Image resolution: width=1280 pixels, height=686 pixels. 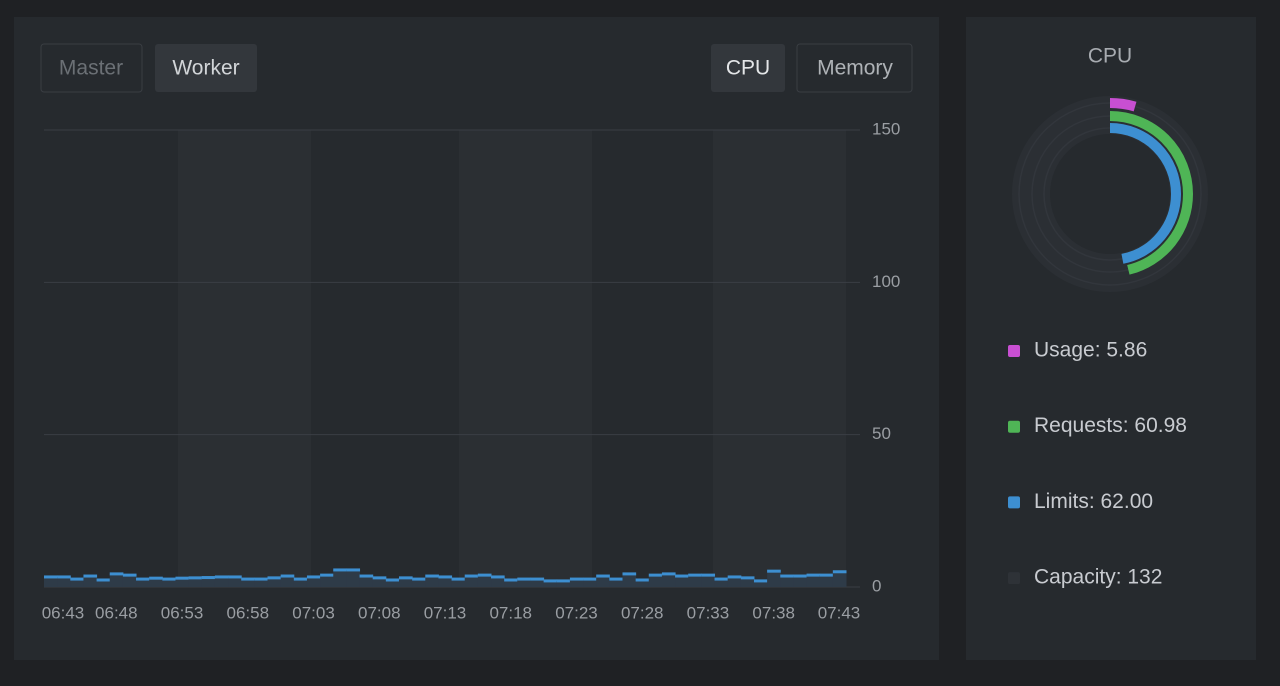 What do you see at coordinates (839, 612) in the screenshot?
I see `x-tick-label: 07:43` at bounding box center [839, 612].